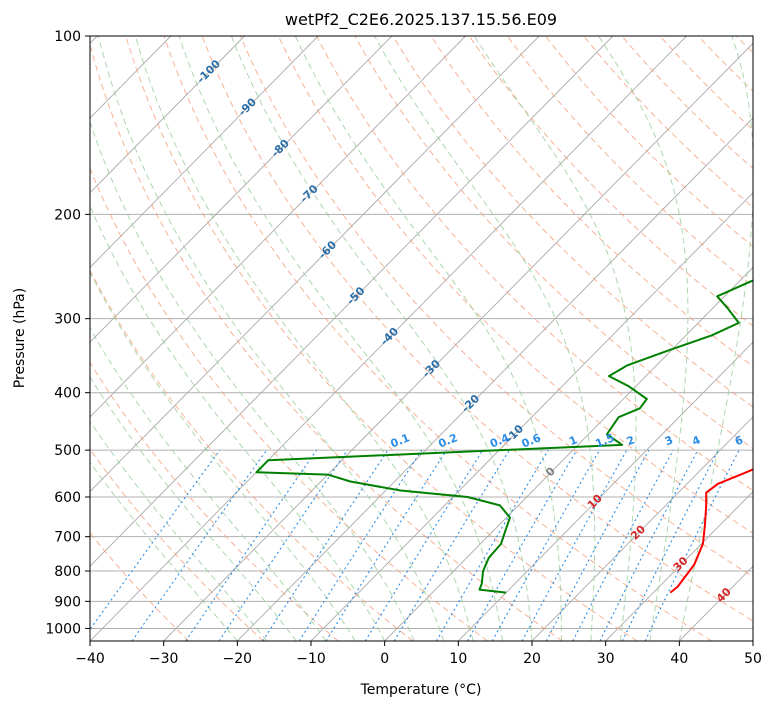 The width and height of the screenshot is (775, 708). What do you see at coordinates (606, 659) in the screenshot?
I see `x-tick-label: 30` at bounding box center [606, 659].